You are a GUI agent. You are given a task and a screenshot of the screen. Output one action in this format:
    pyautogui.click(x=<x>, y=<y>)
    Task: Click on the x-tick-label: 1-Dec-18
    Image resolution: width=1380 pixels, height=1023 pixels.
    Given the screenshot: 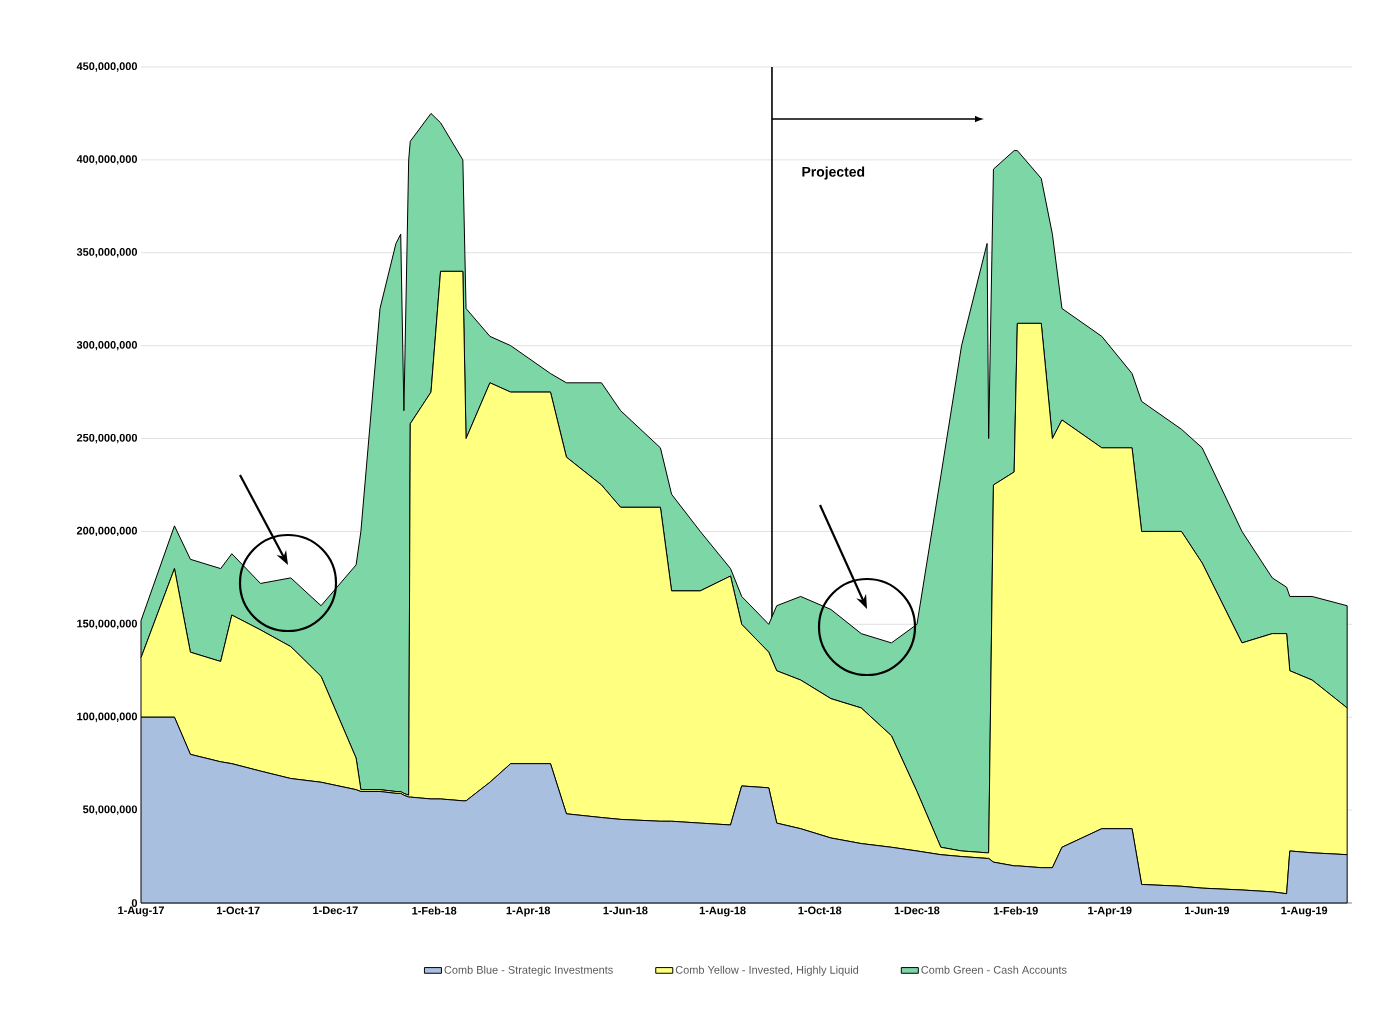 What is the action you would take?
    pyautogui.click(x=917, y=910)
    